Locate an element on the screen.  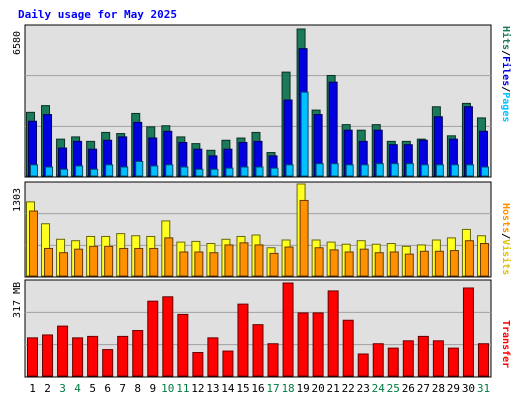
day-label-20: 20 is located at coordinates (318, 388).